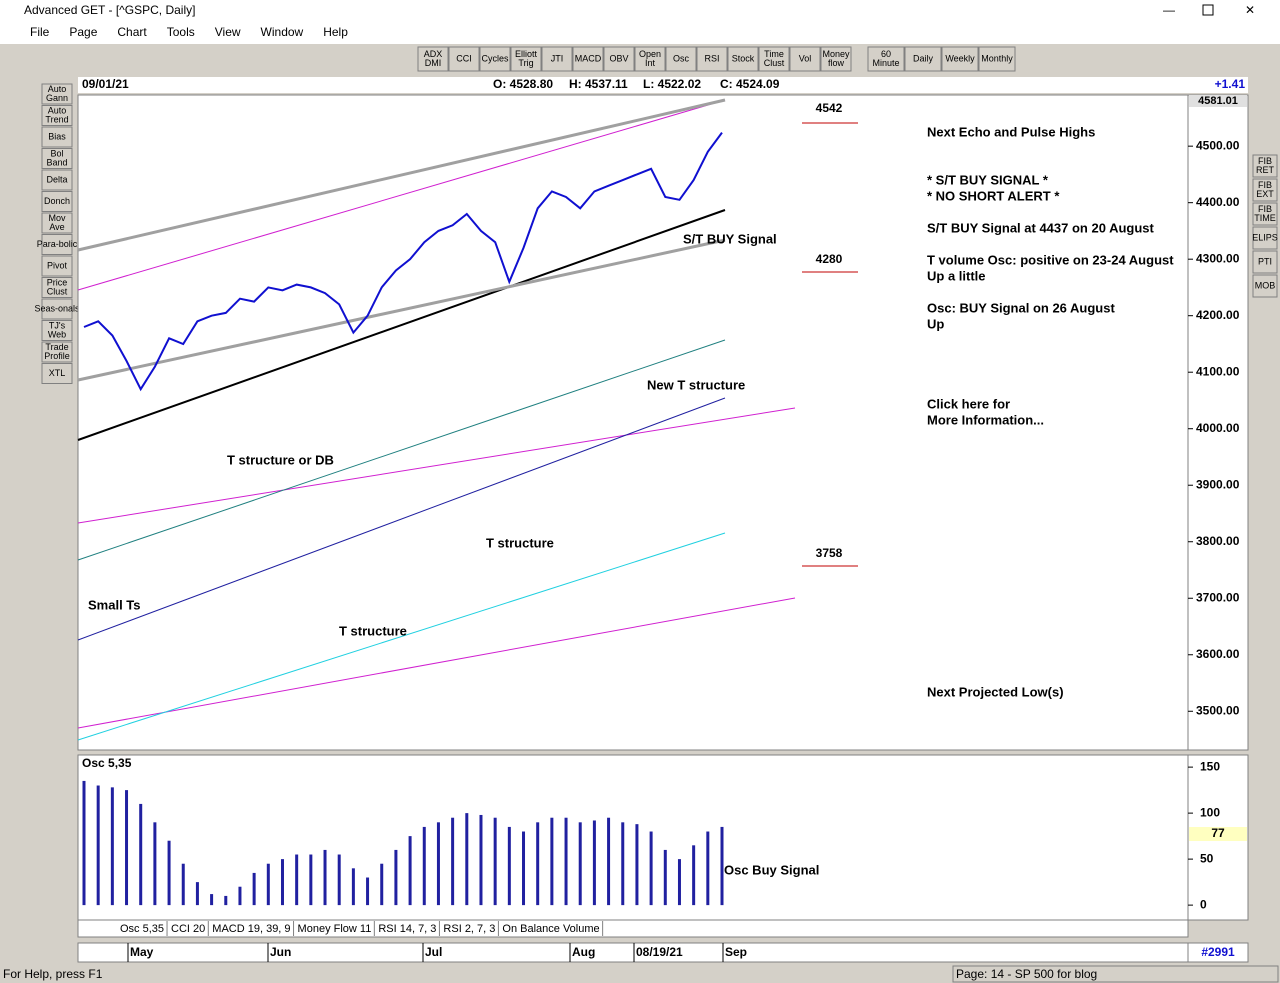 Image resolution: width=1280 pixels, height=983 pixels. Describe the element at coordinates (1218, 315) in the screenshot. I see `y-tick-label: 4200.00` at that location.